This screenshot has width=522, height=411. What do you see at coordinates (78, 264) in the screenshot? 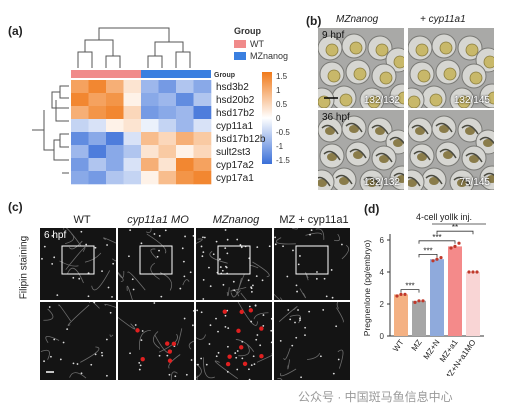
I see `filipin-image: 6 hpf` at bounding box center [78, 264].